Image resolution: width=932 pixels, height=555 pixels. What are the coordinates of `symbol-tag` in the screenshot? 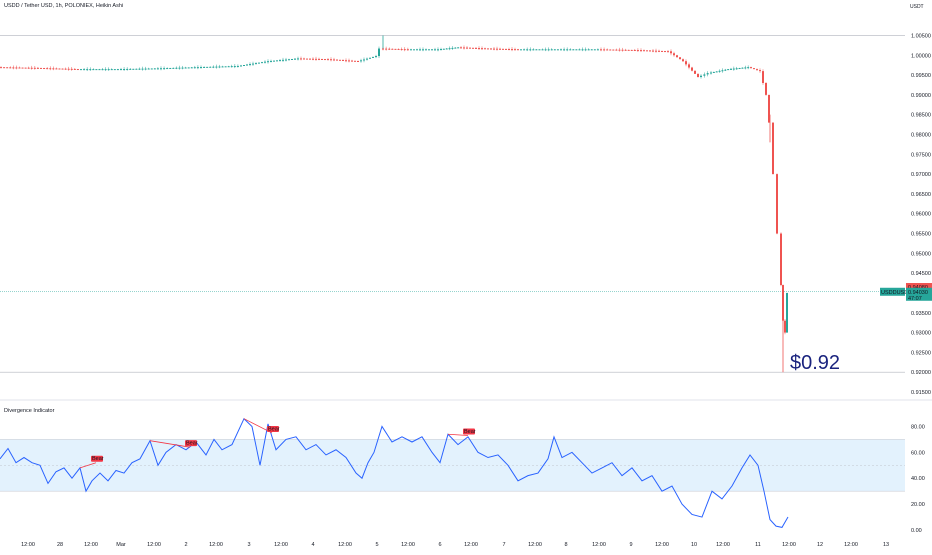 It's located at (892, 291).